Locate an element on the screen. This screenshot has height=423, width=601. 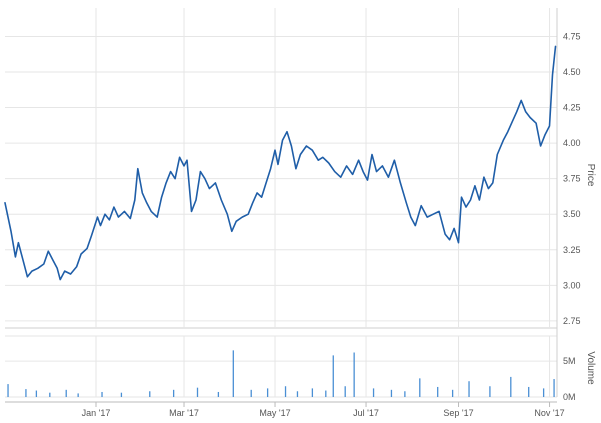
volume-axis-title: Volume is located at coordinates (590, 368).